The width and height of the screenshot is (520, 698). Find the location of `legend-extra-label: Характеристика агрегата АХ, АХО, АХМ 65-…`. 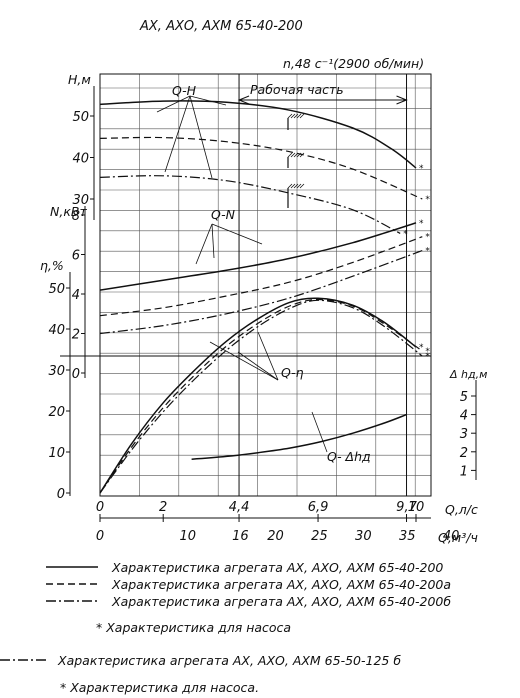

legend-extra-label: Характеристика агрегата АХ, АХО, АХМ 65-… is located at coordinates (229, 660).